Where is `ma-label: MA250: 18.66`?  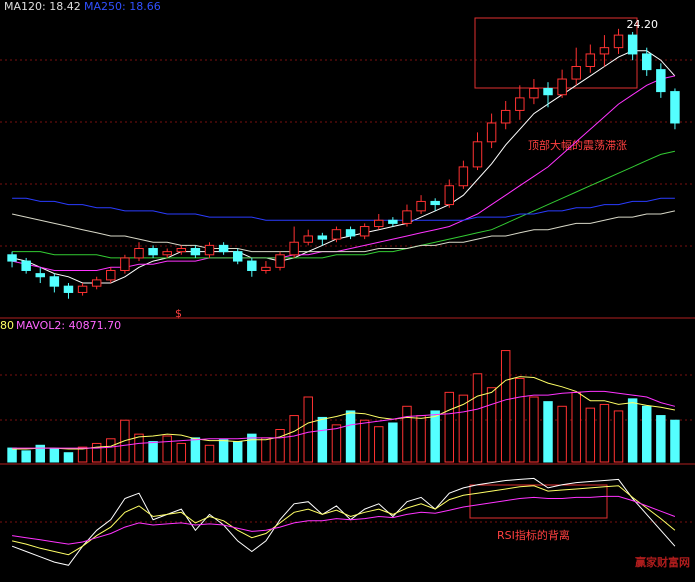
ma-label: MA250: 18.66 is located at coordinates (122, 6).